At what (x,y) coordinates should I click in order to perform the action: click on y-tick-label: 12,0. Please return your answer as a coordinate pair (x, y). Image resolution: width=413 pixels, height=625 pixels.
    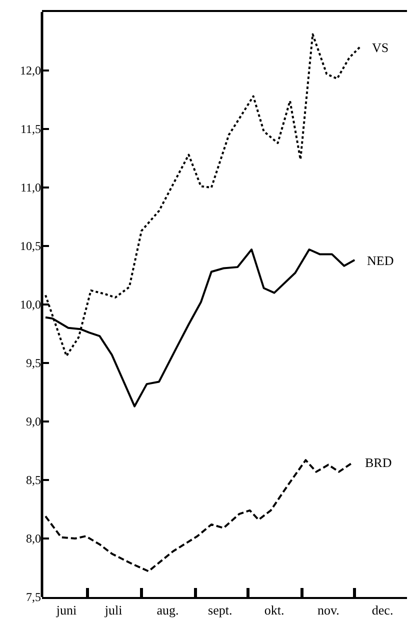
    Looking at the image, I should click on (30, 71).